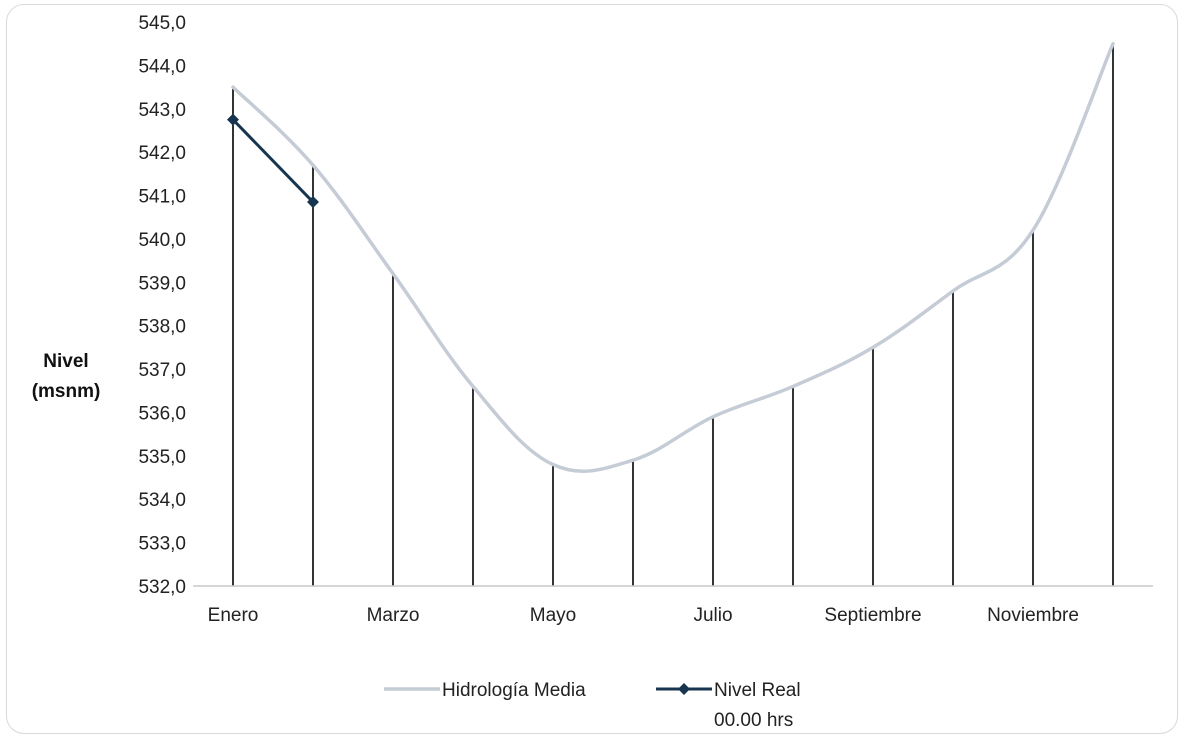 The height and width of the screenshot is (740, 1184). What do you see at coordinates (162, 370) in the screenshot?
I see `y-tick-label: 537,0` at bounding box center [162, 370].